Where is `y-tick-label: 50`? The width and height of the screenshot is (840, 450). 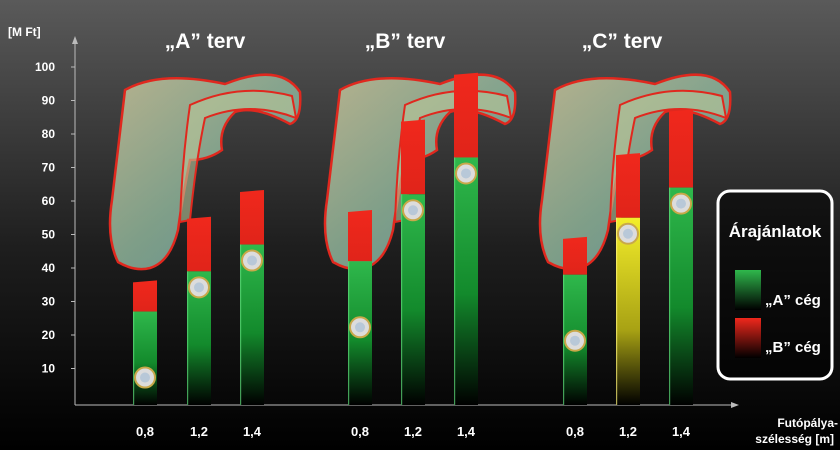
y-tick-label: 50 is located at coordinates (49, 235).